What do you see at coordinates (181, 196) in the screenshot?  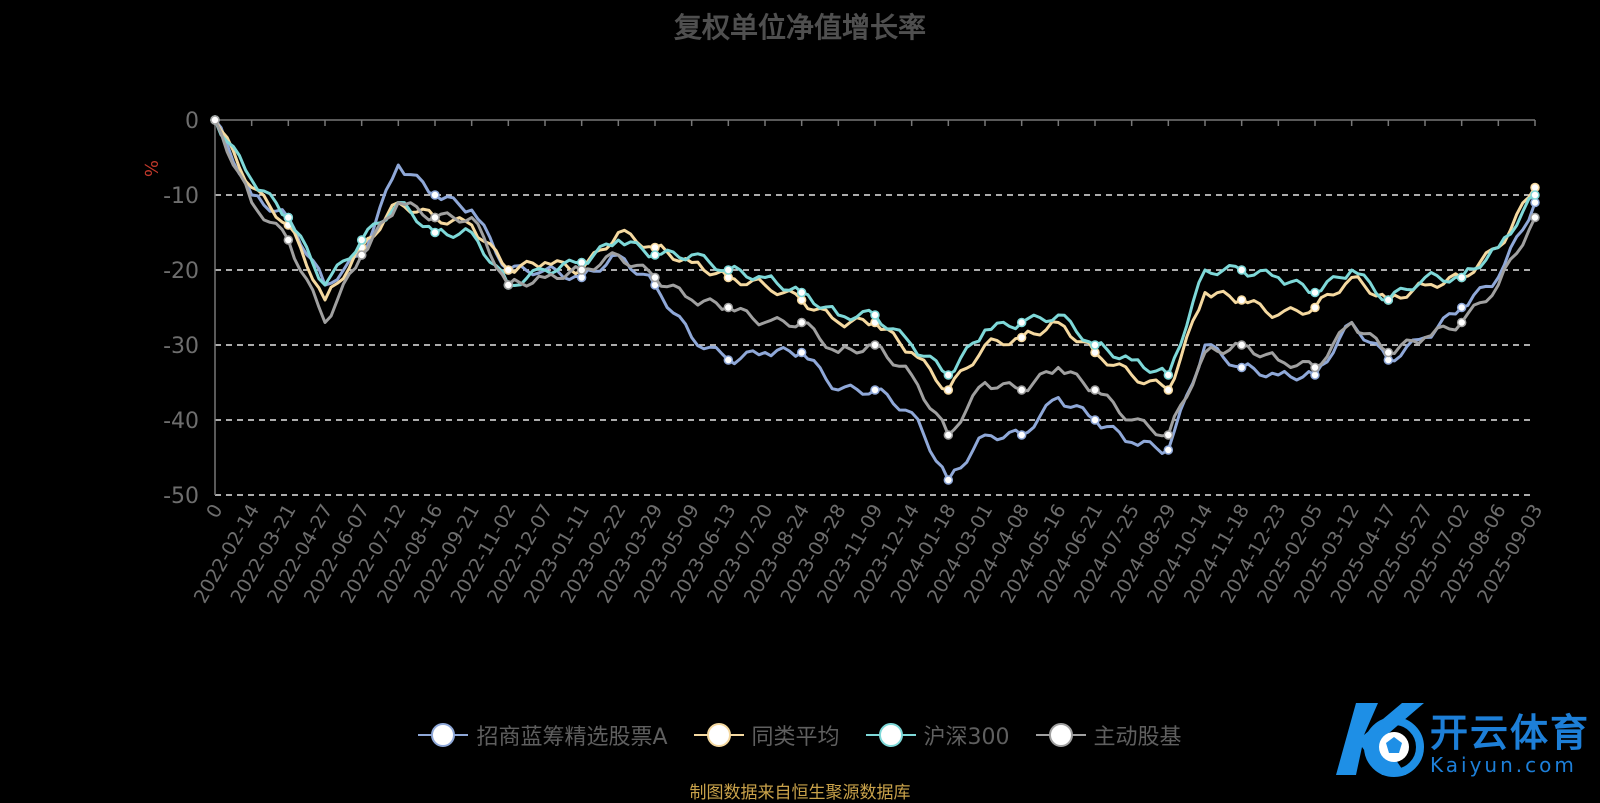 I see `y-tick-label: -10` at bounding box center [181, 196].